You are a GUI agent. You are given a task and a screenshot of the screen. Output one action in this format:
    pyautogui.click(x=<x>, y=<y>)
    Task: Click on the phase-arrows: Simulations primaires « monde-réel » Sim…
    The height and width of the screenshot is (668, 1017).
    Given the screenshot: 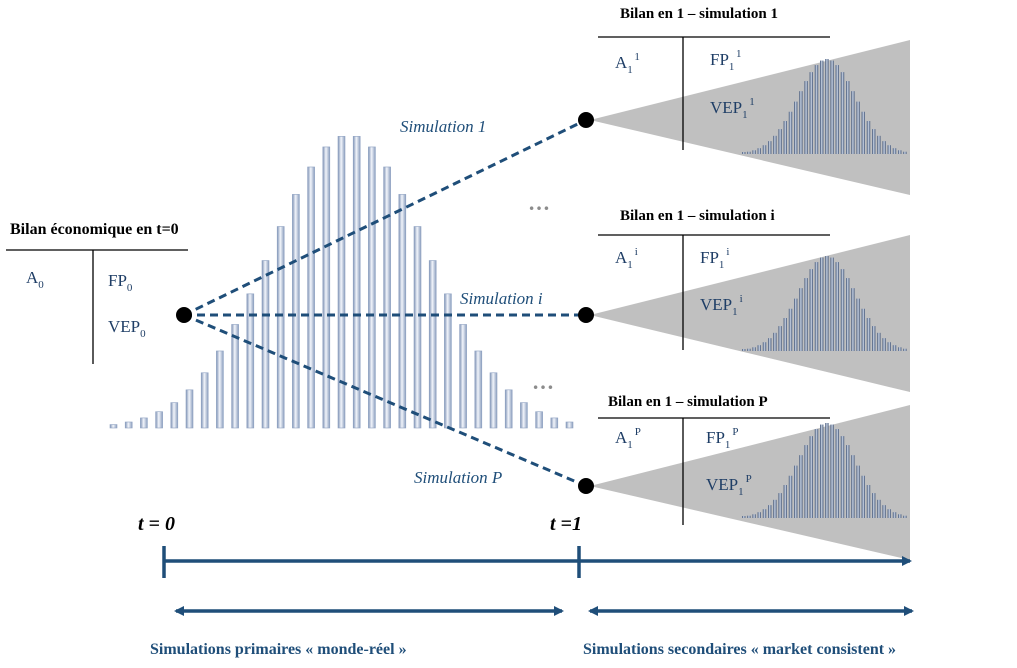 What is the action you would take?
    pyautogui.click(x=532, y=632)
    